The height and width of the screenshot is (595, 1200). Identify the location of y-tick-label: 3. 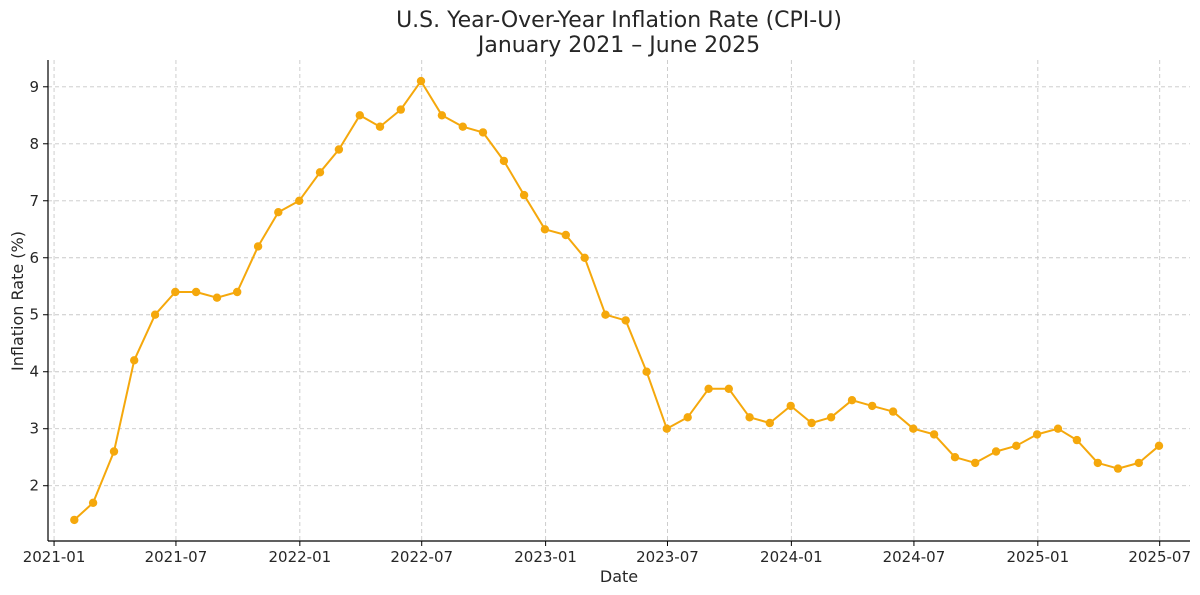
(34, 429).